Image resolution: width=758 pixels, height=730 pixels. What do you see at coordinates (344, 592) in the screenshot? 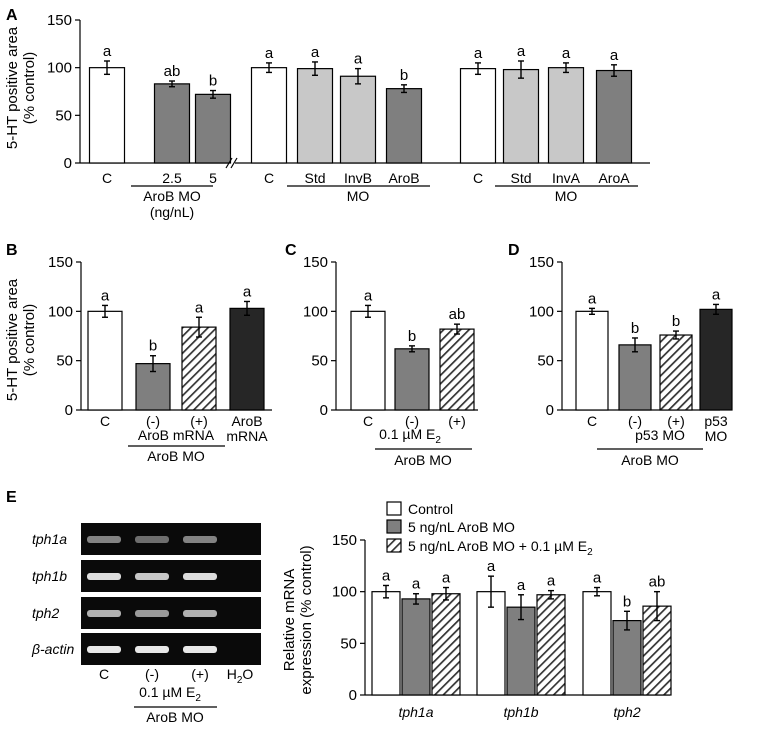
I see `panel-e-y-axis-tick-label: 100` at bounding box center [344, 592].